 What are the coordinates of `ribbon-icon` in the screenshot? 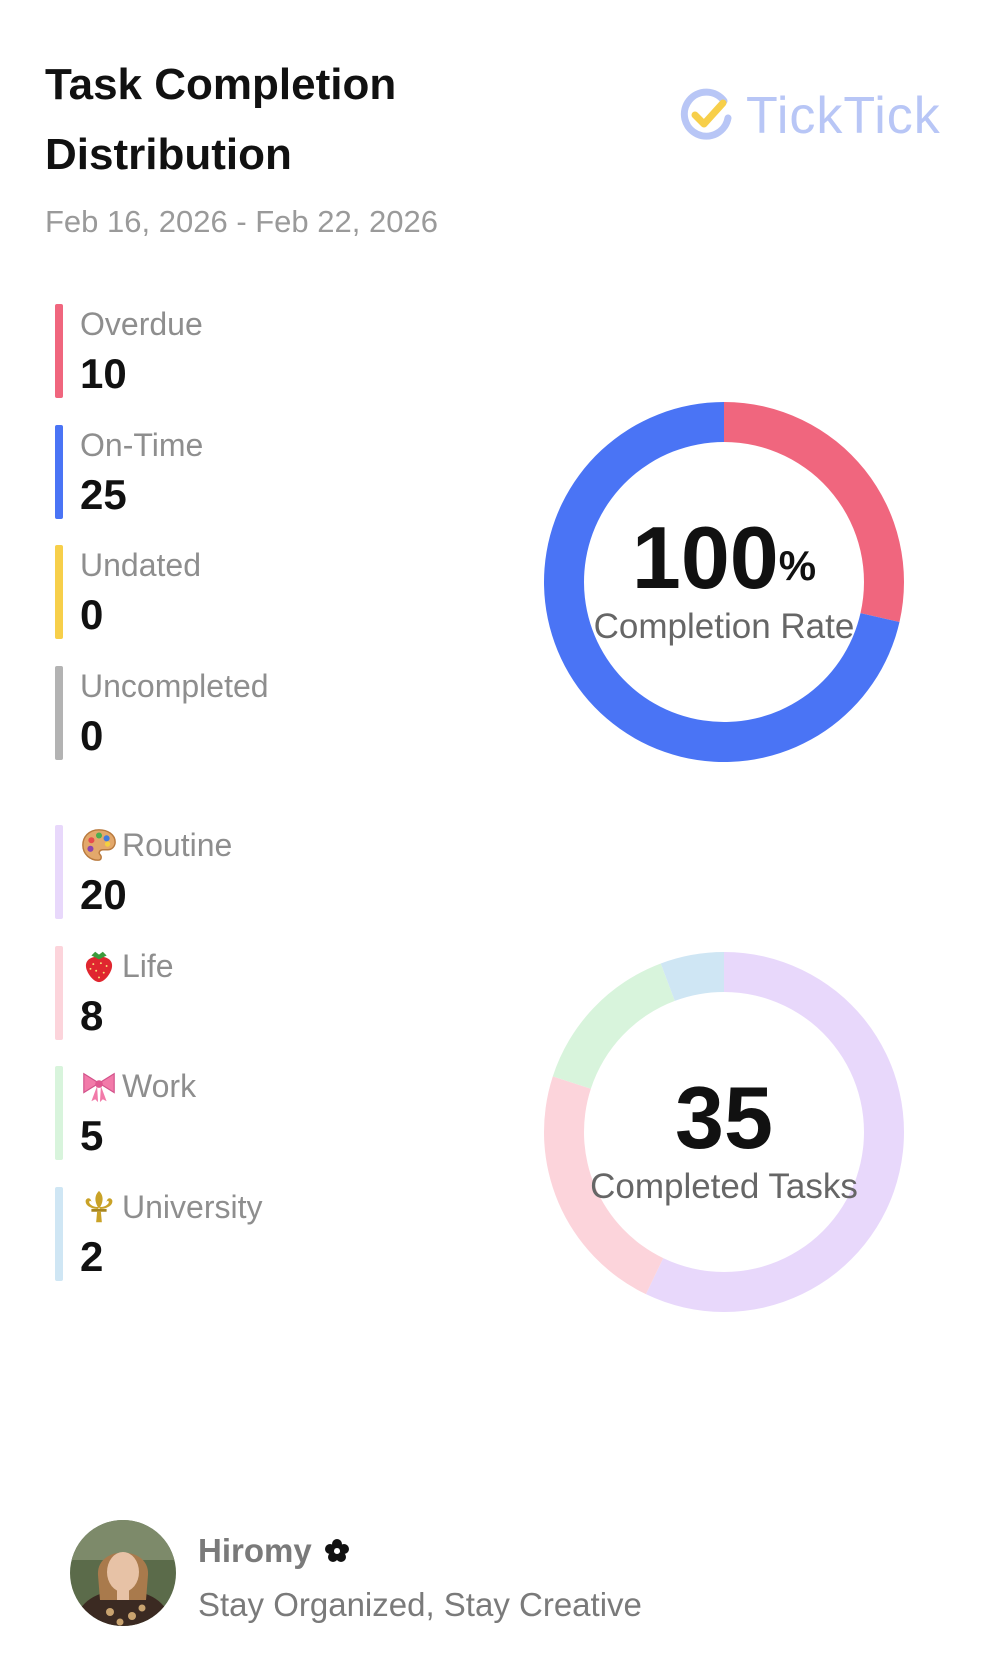 It's located at (99, 1087).